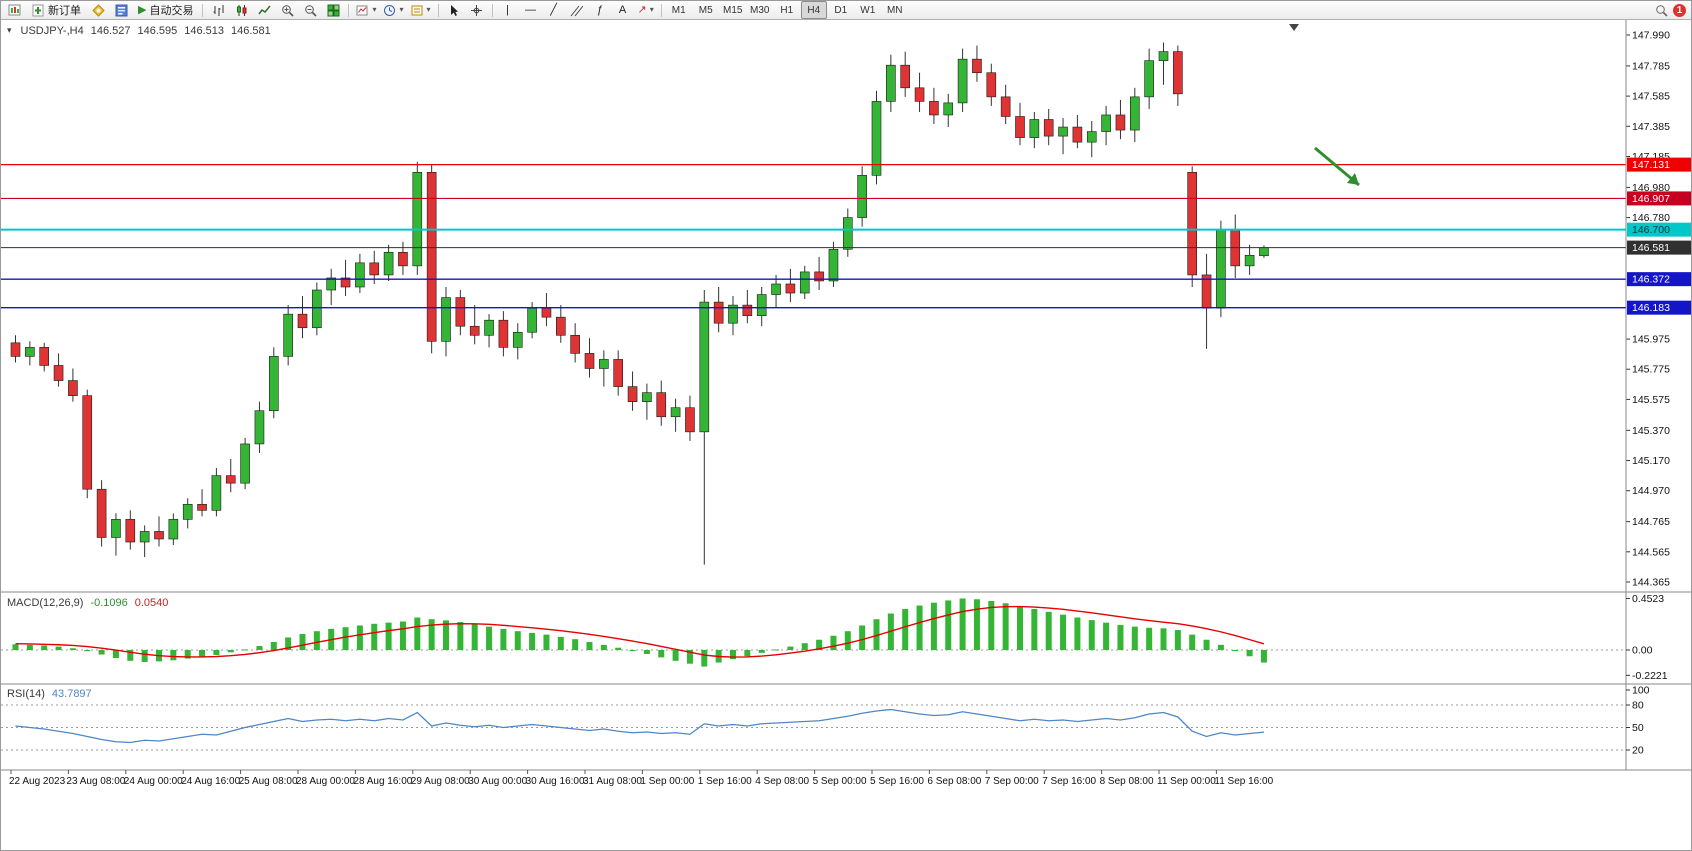 The width and height of the screenshot is (1692, 851). Describe the element at coordinates (1638, 728) in the screenshot. I see `svg-text: 50` at that location.